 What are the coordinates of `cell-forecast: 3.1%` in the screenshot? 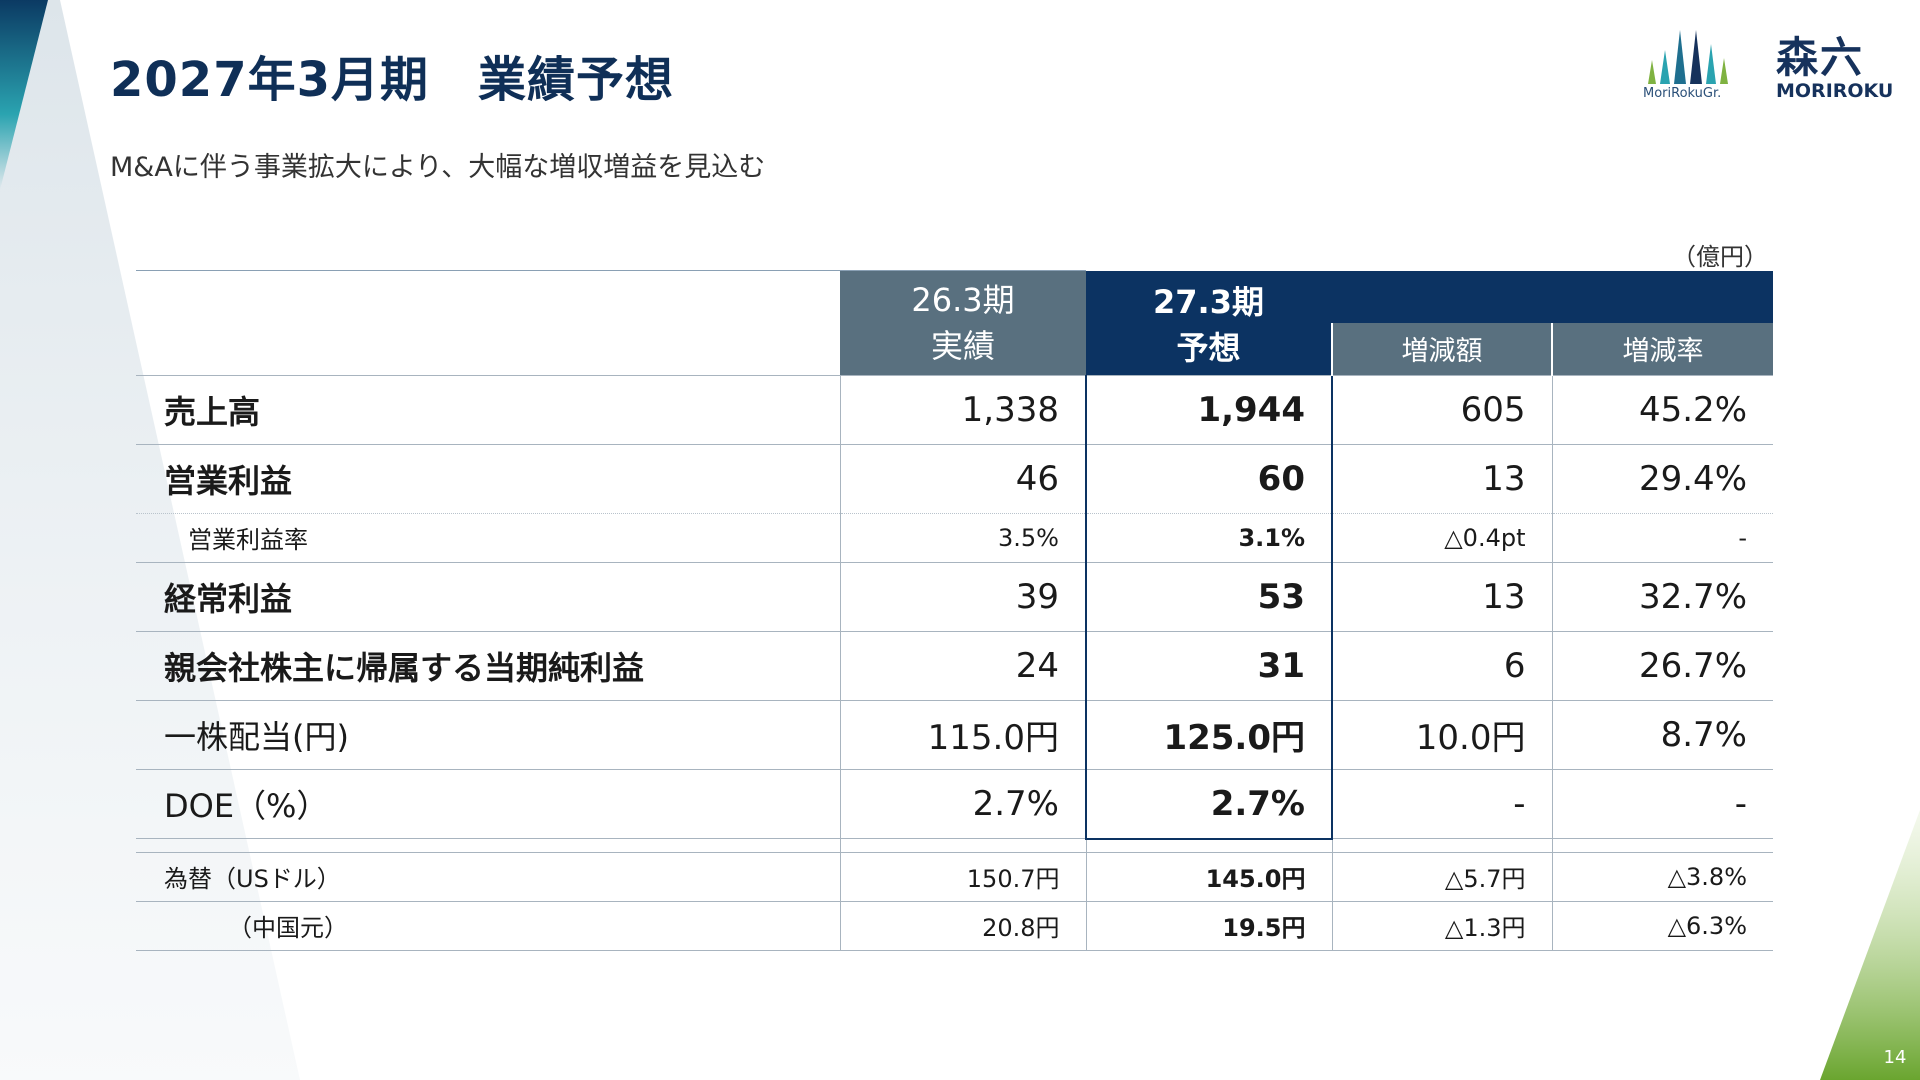 It's located at (1209, 537).